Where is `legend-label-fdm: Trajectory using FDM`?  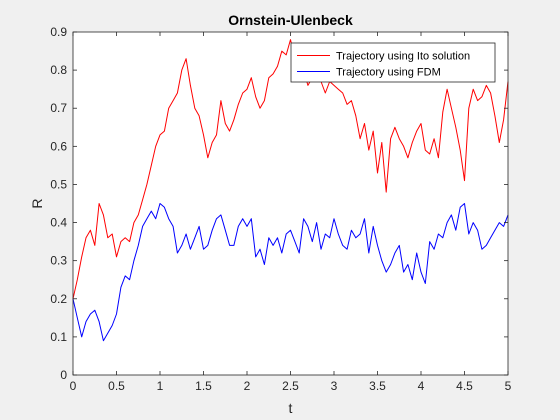 legend-label-fdm: Trajectory using FDM is located at coordinates (388, 73).